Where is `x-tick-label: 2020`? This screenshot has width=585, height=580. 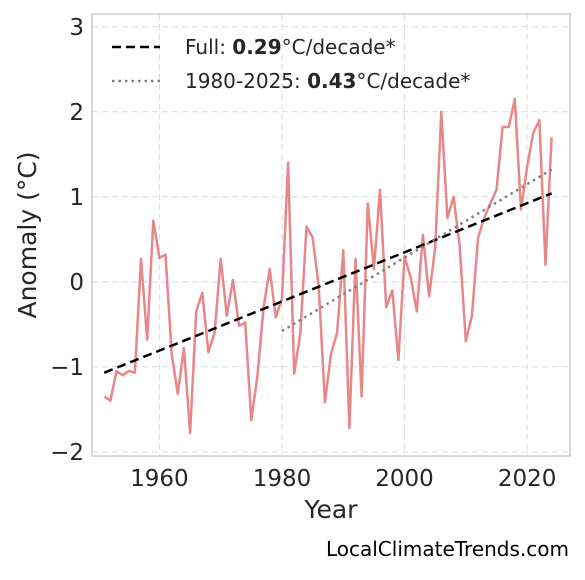
x-tick-label: 2020 is located at coordinates (527, 479).